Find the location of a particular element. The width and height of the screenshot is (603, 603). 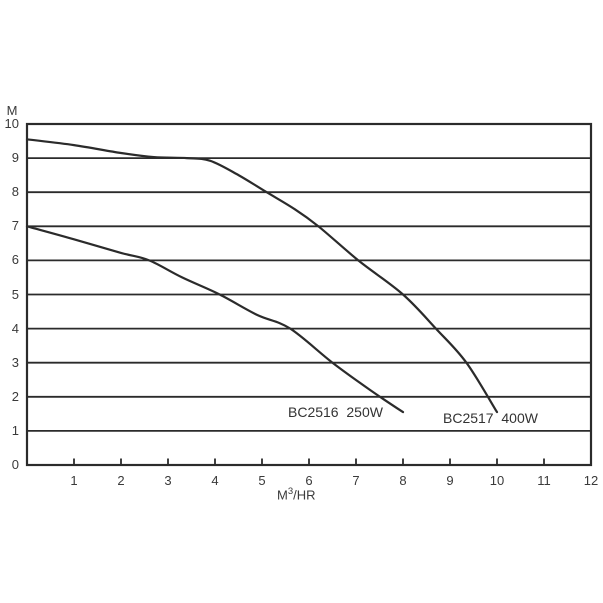

x-tick-label-12: 12 is located at coordinates (591, 480).